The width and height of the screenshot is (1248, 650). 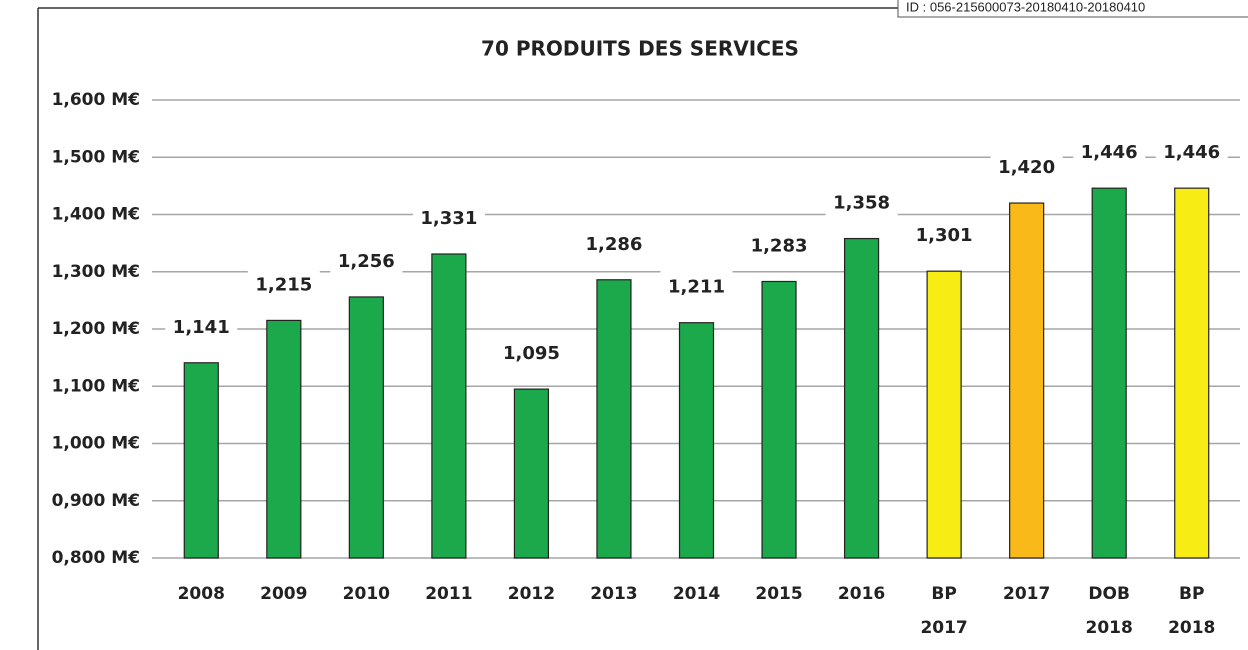 I want to click on x-tick-label: 2010, so click(x=366, y=594).